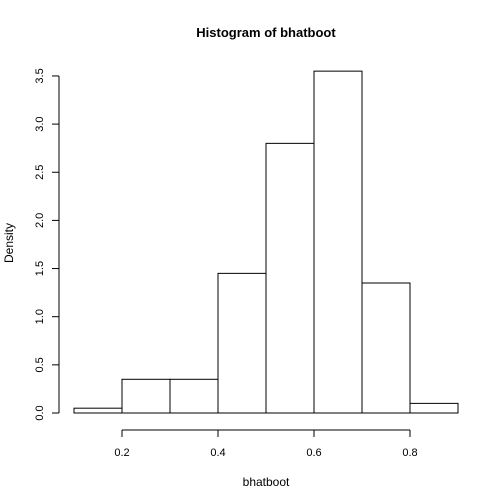 Image resolution: width=504 pixels, height=504 pixels. Describe the element at coordinates (40, 316) in the screenshot. I see `y-tick-label: 1.0` at that location.